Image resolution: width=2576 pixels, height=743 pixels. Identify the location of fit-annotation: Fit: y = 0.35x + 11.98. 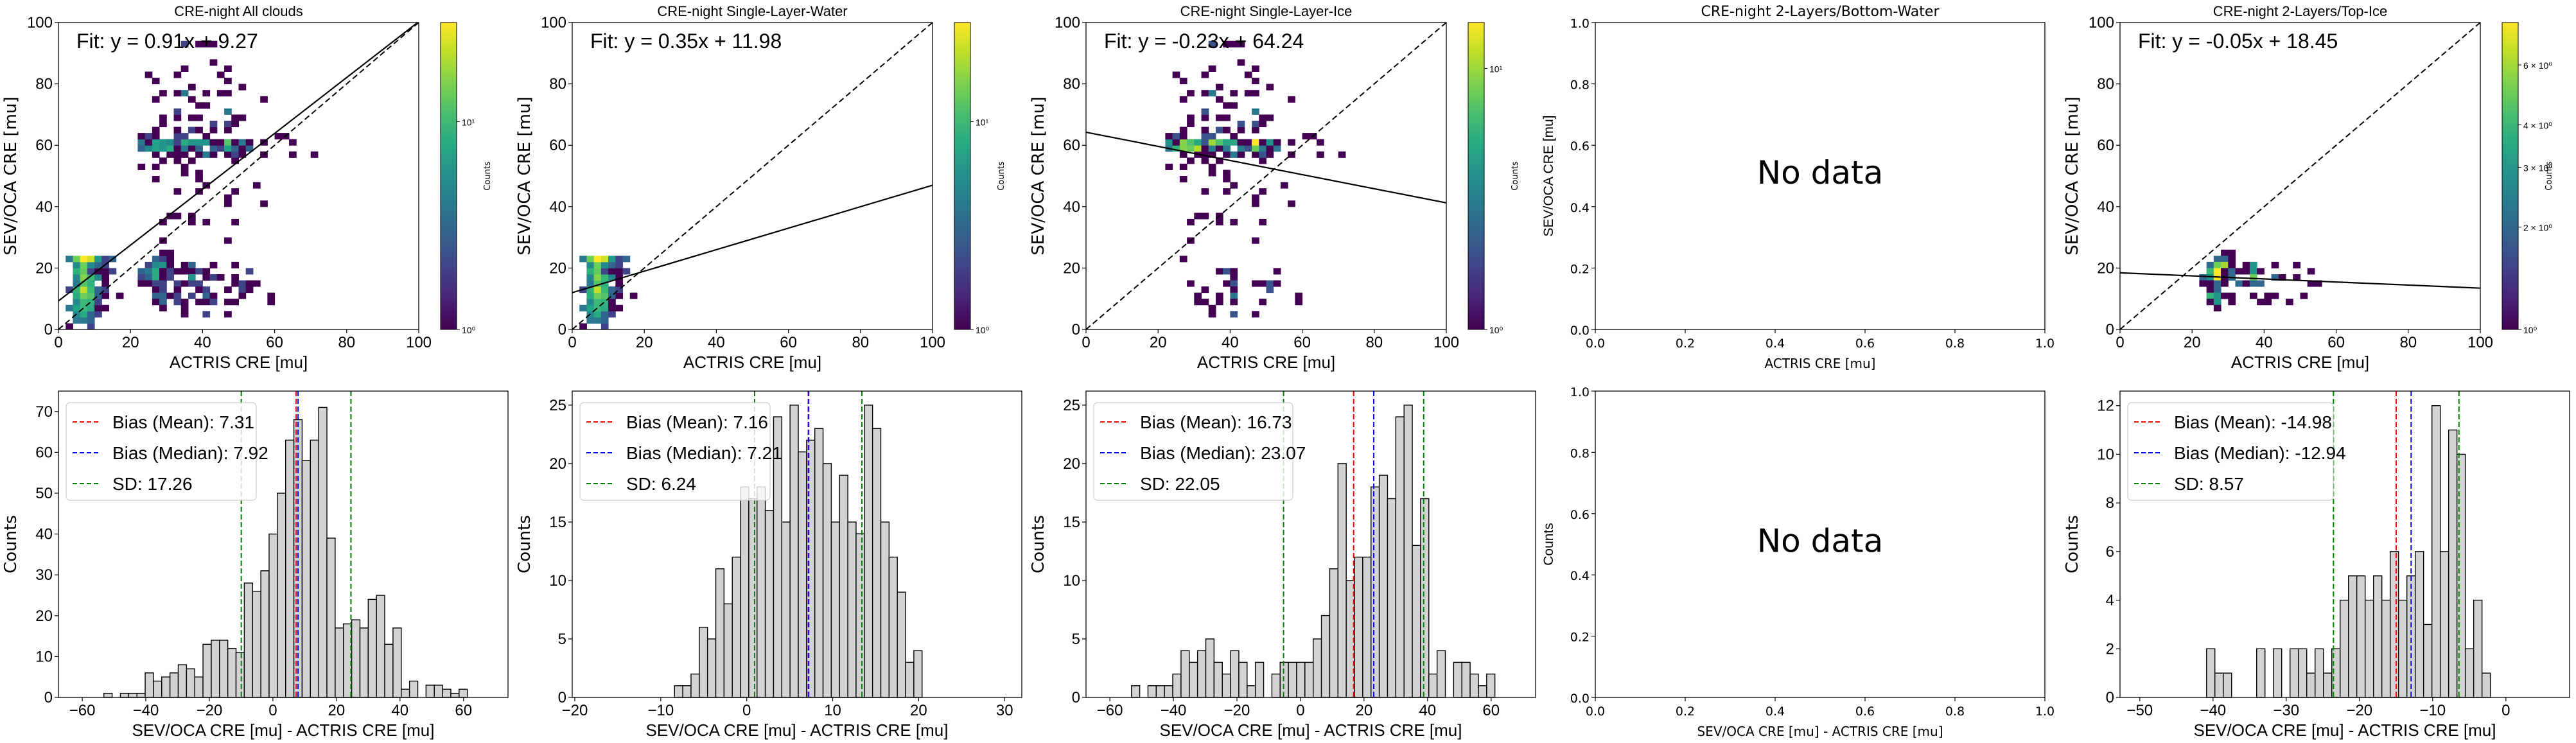
(686, 41).